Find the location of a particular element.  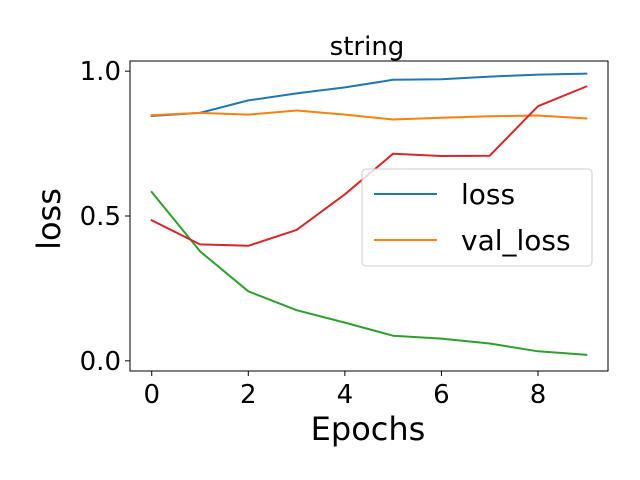

series-line-val-loss is located at coordinates (369, 115).